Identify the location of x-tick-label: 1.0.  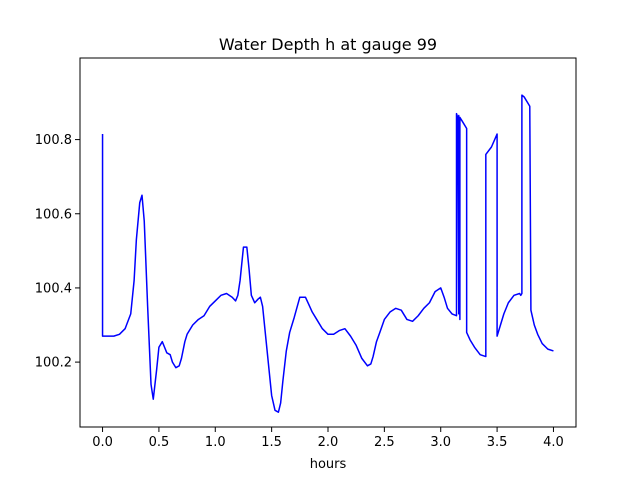
(215, 442).